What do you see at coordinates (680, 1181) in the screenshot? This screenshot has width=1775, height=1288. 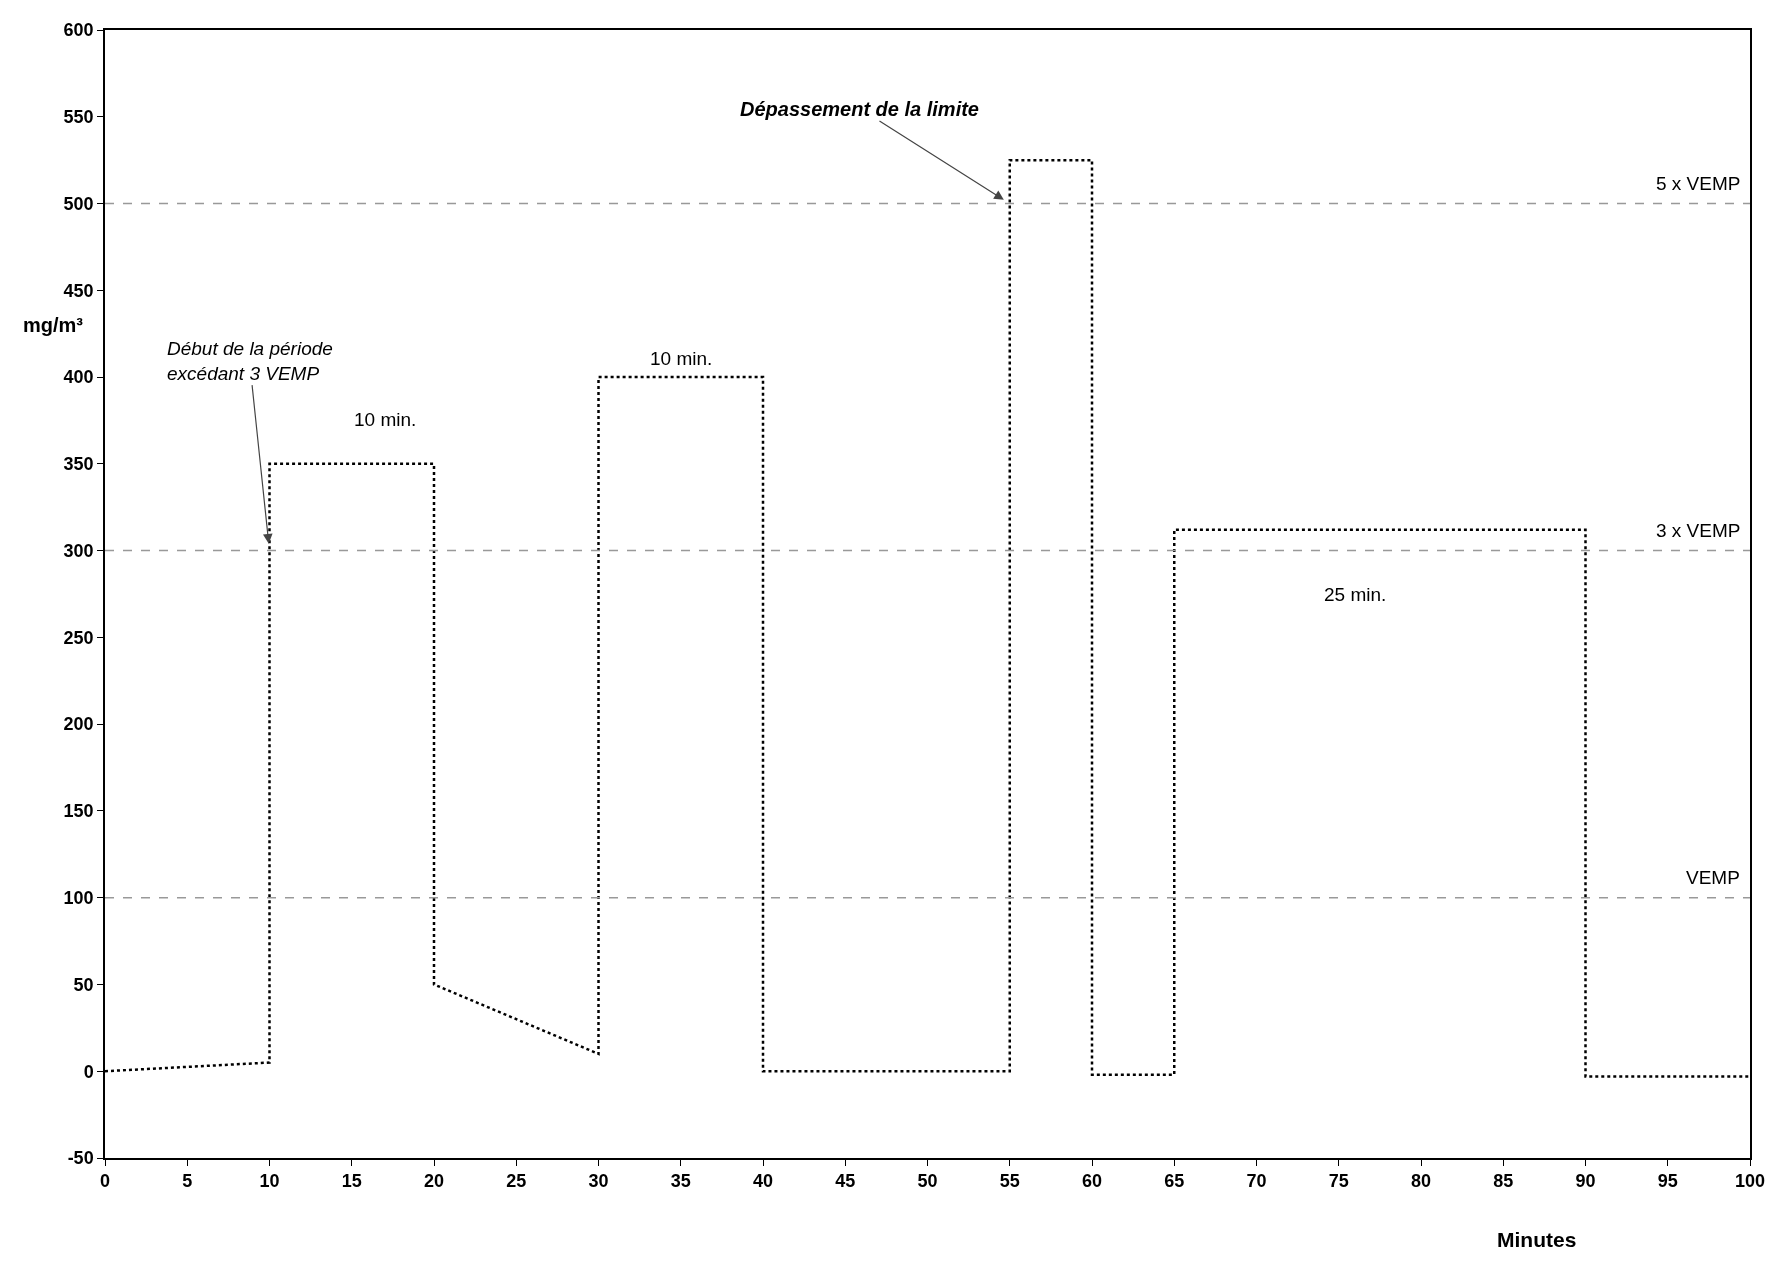 I see `x-tick-label: 35` at bounding box center [680, 1181].